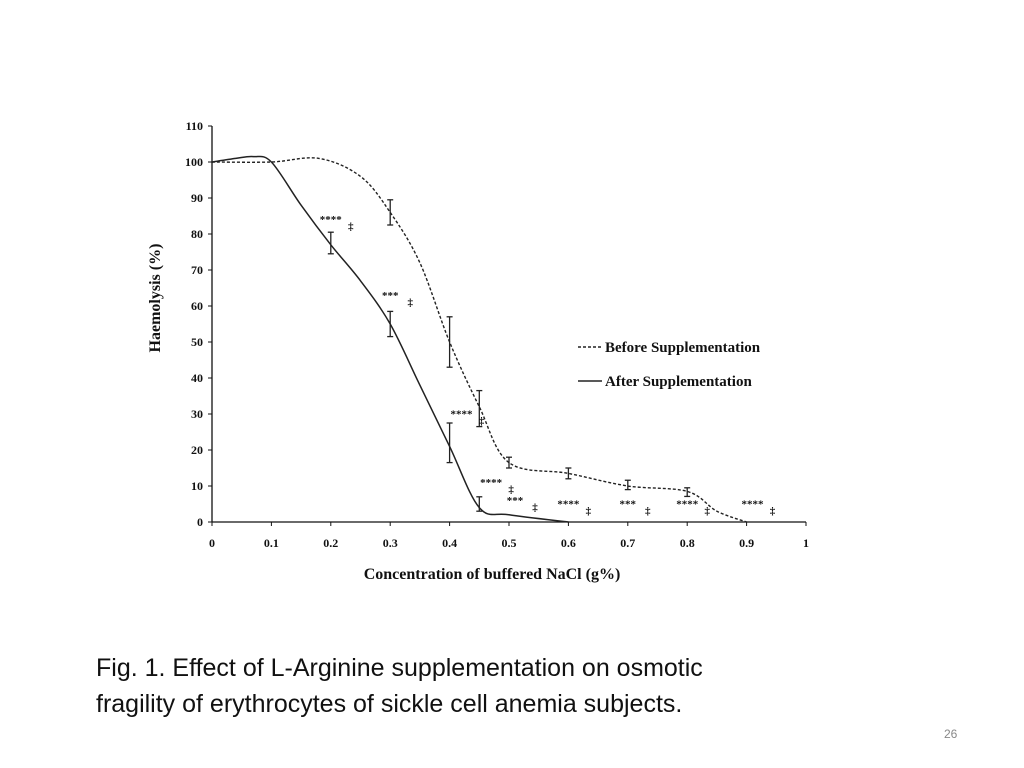 The height and width of the screenshot is (768, 1024). What do you see at coordinates (197, 486) in the screenshot?
I see `y-tick-label: 10` at bounding box center [197, 486].